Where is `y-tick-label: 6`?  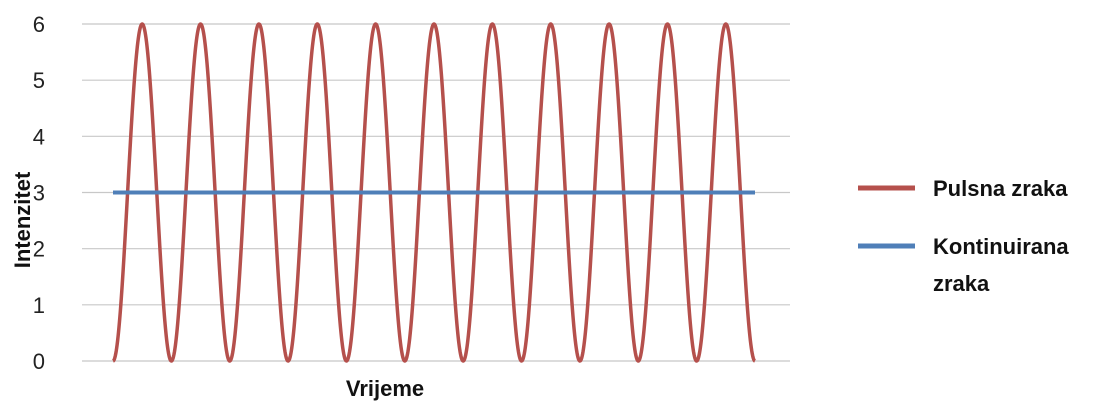
y-tick-label: 6 is located at coordinates (39, 24).